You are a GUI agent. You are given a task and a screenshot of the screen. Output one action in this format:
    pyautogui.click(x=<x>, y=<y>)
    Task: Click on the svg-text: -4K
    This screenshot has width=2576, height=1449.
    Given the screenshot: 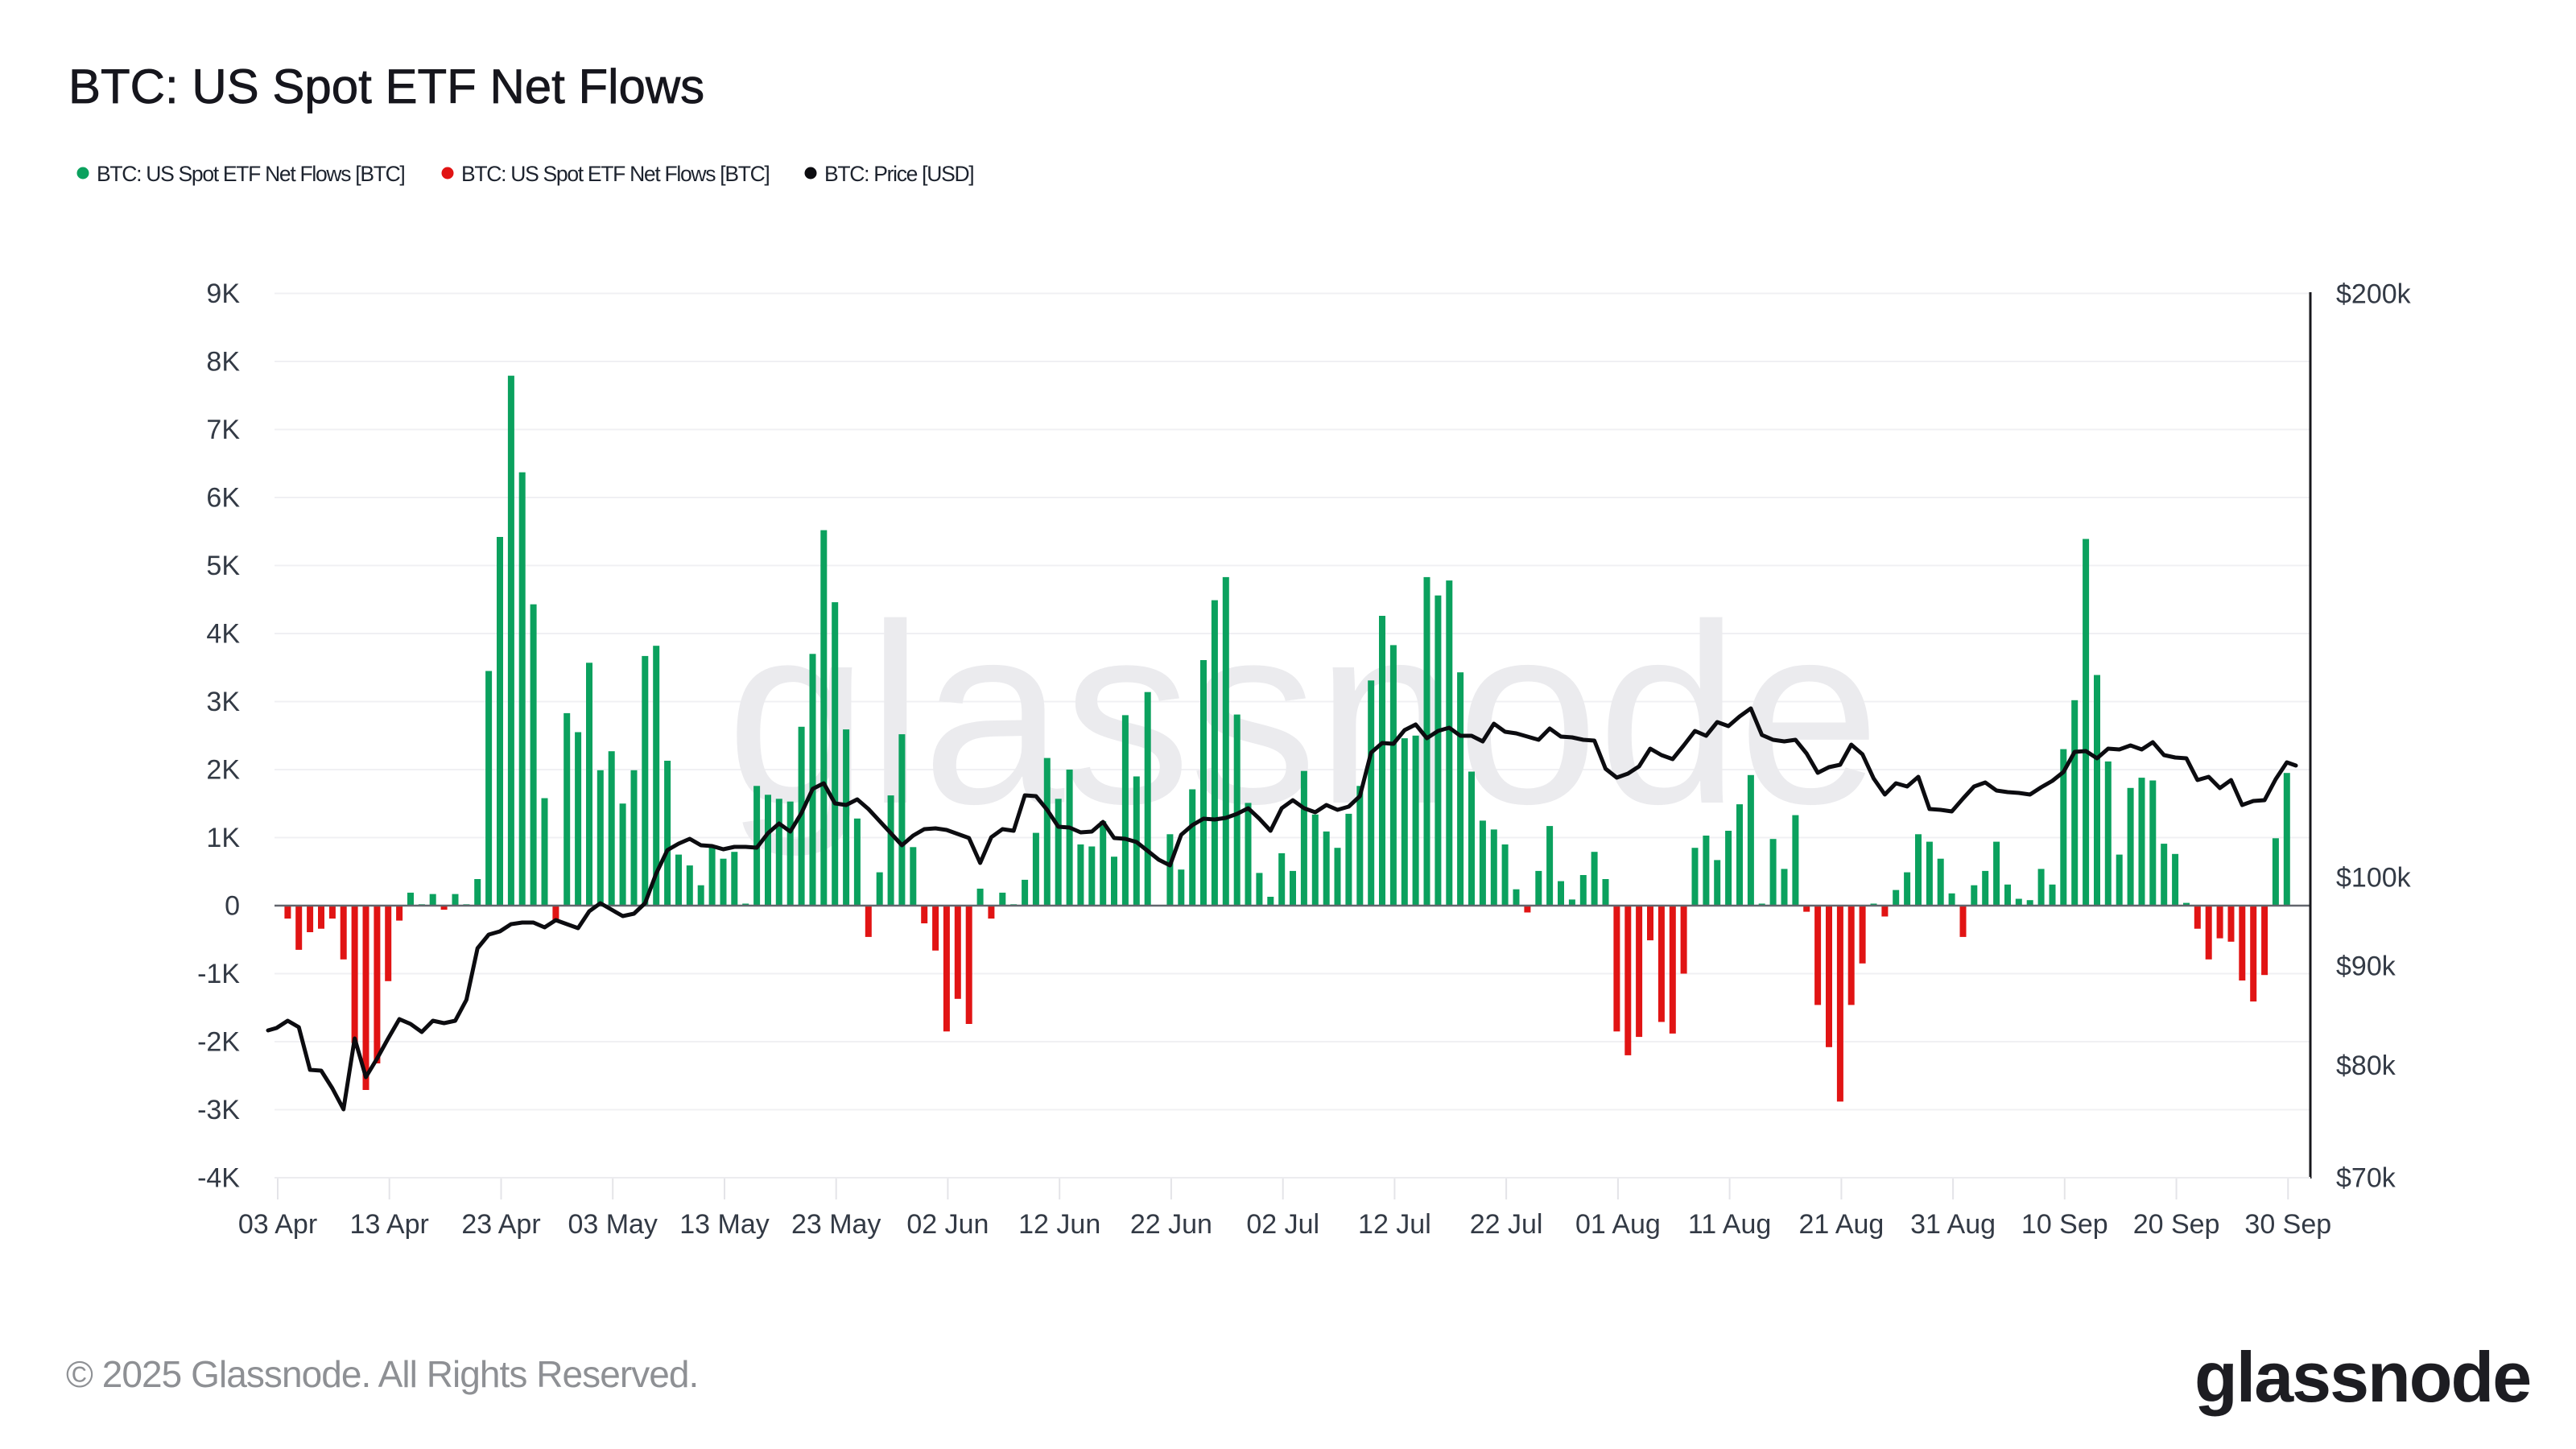 What is the action you would take?
    pyautogui.click(x=218, y=1178)
    